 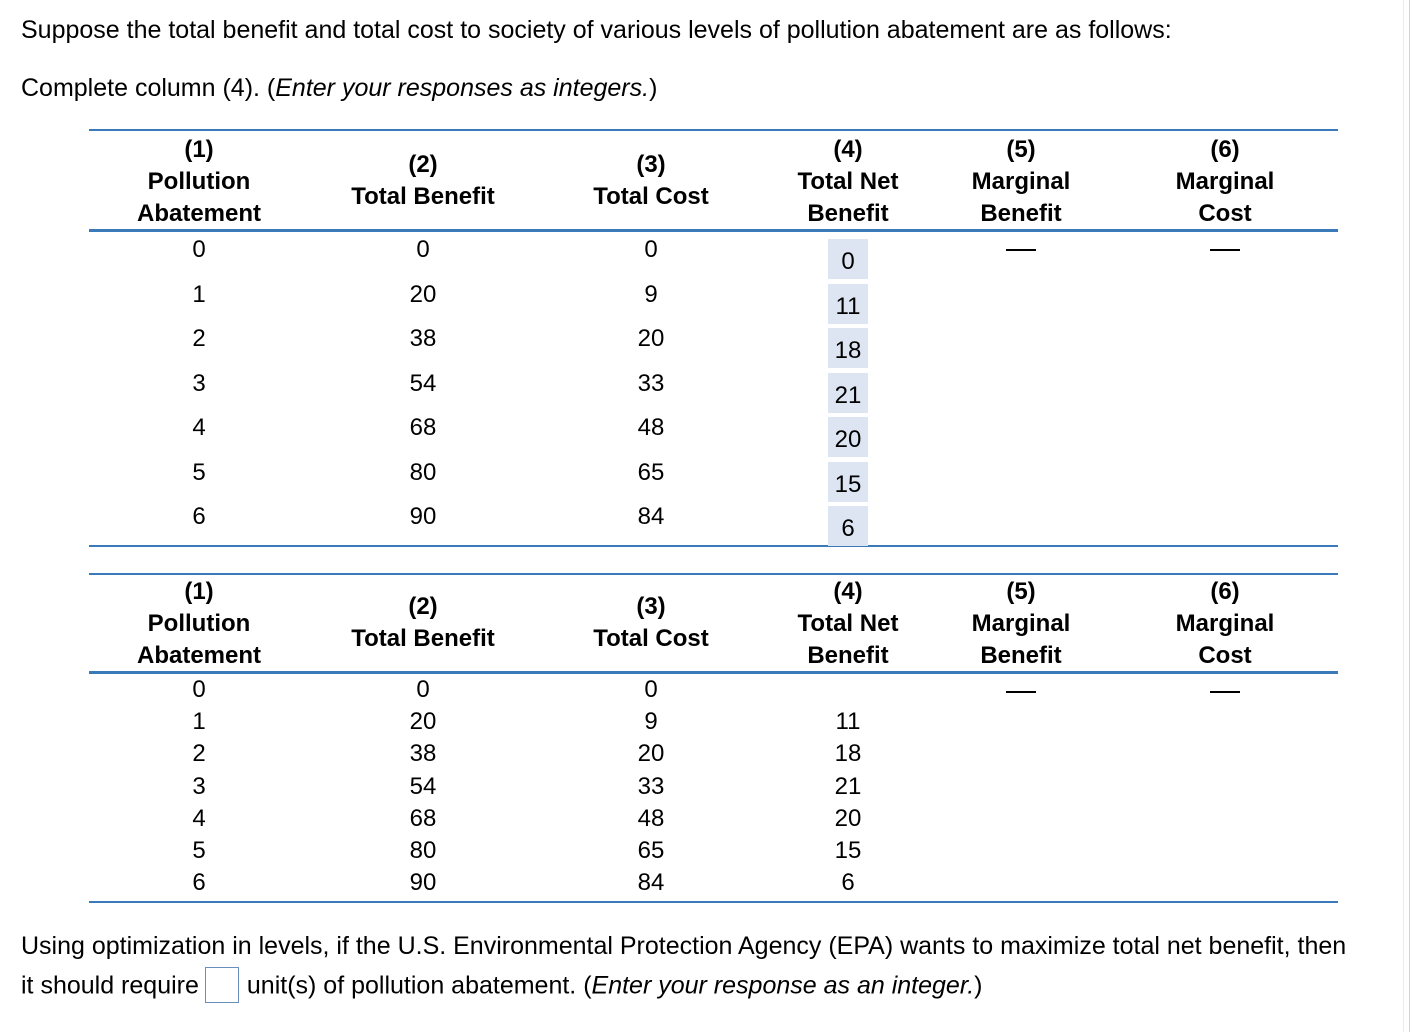 What do you see at coordinates (199, 818) in the screenshot?
I see `cell-abatement: 4` at bounding box center [199, 818].